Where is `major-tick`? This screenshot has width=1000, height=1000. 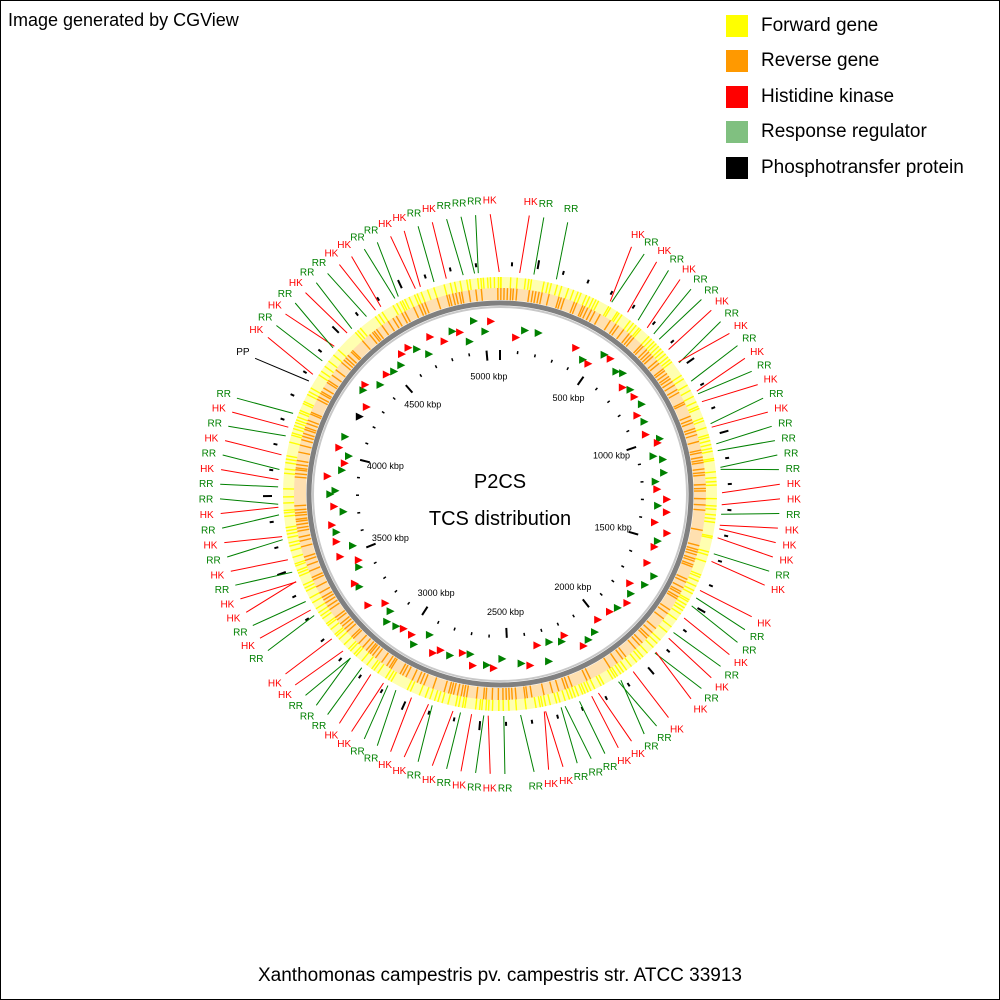 major-tick is located at coordinates (370, 545).